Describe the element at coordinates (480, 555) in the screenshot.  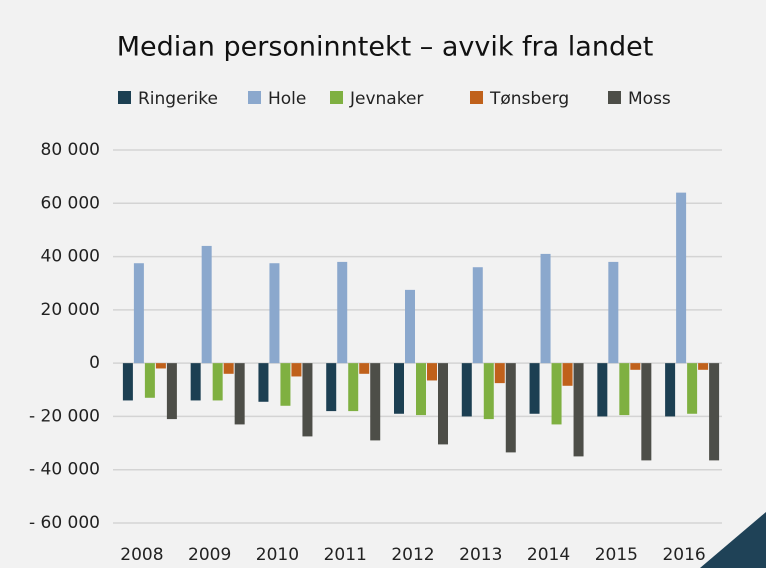
I see `x-tick-label: 2013` at that location.